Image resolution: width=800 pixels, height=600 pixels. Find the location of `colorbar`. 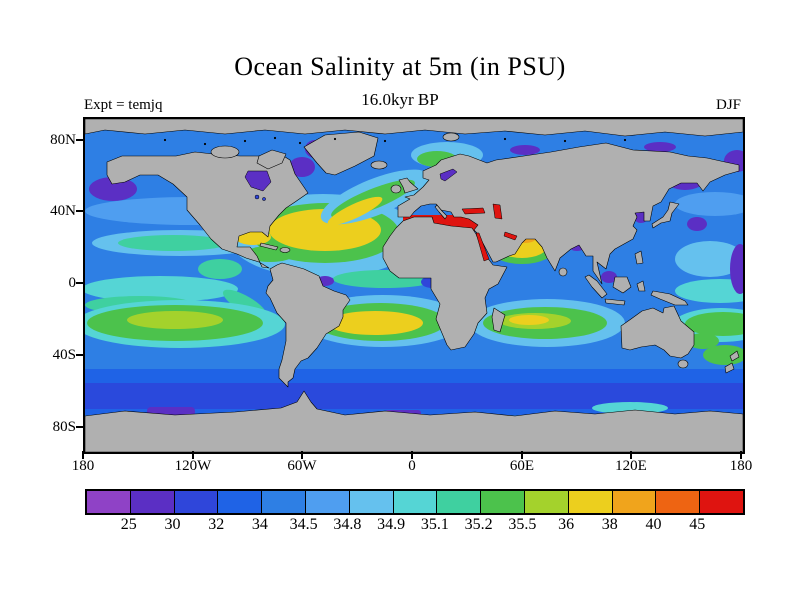

colorbar is located at coordinates (415, 502).